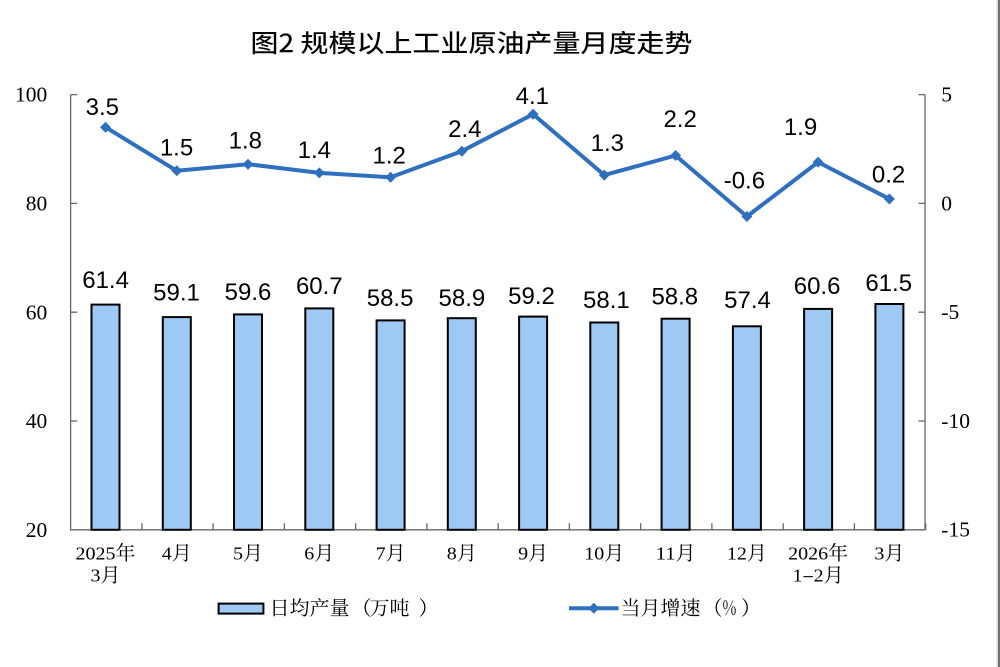  What do you see at coordinates (96, 553) in the screenshot?
I see `svg-text: 2025` at bounding box center [96, 553].